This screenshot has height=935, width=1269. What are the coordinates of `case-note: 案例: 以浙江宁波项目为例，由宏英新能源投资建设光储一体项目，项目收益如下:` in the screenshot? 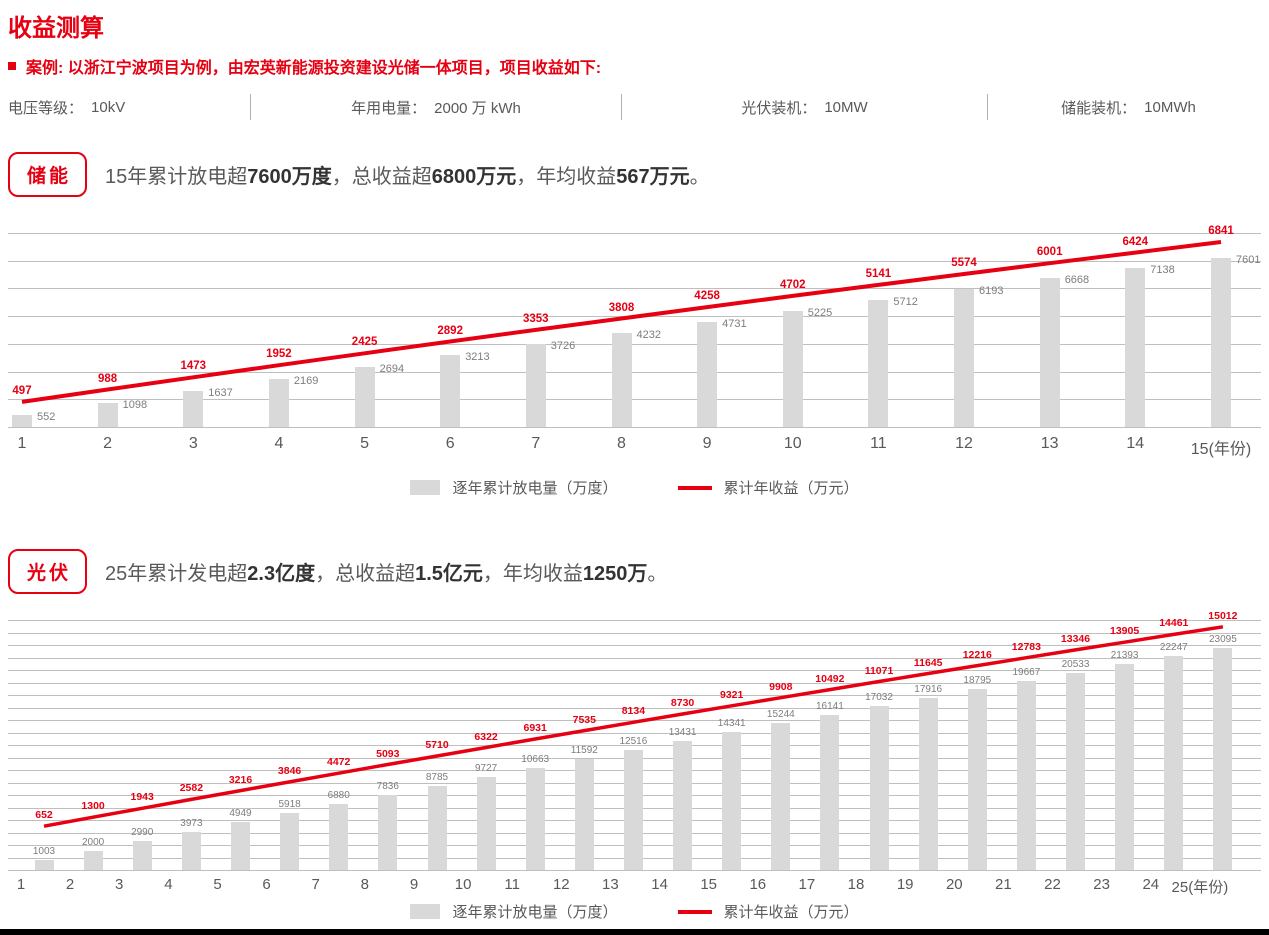 It's located at (314, 68).